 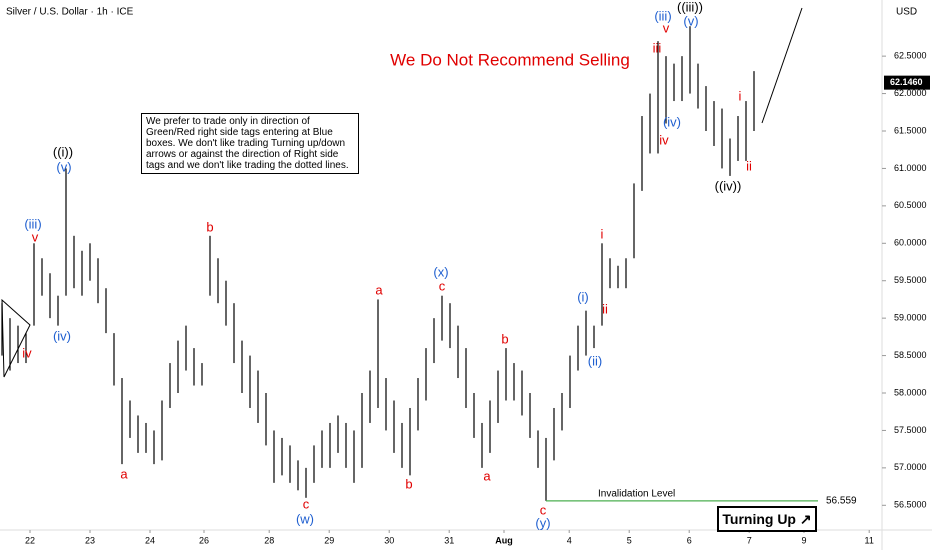 What do you see at coordinates (629, 540) in the screenshot?
I see `x-tick-label: 5` at bounding box center [629, 540].